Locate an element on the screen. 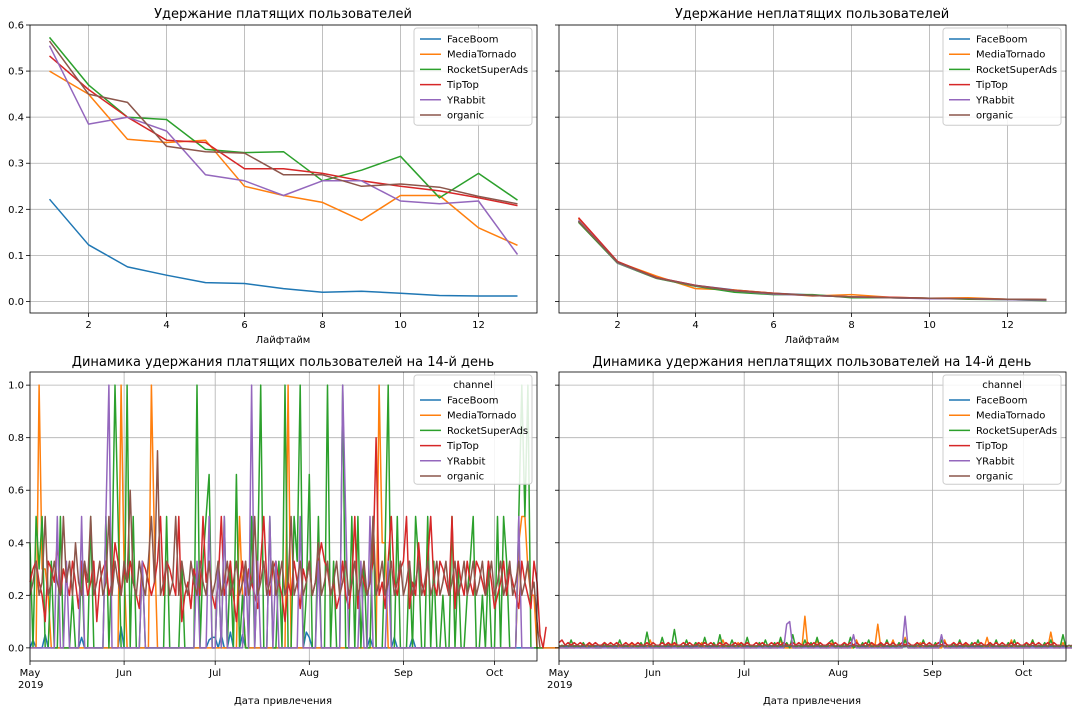 Image resolution: width=1072 pixels, height=716 pixels. y-tick-label: 0.8 is located at coordinates (16, 438).